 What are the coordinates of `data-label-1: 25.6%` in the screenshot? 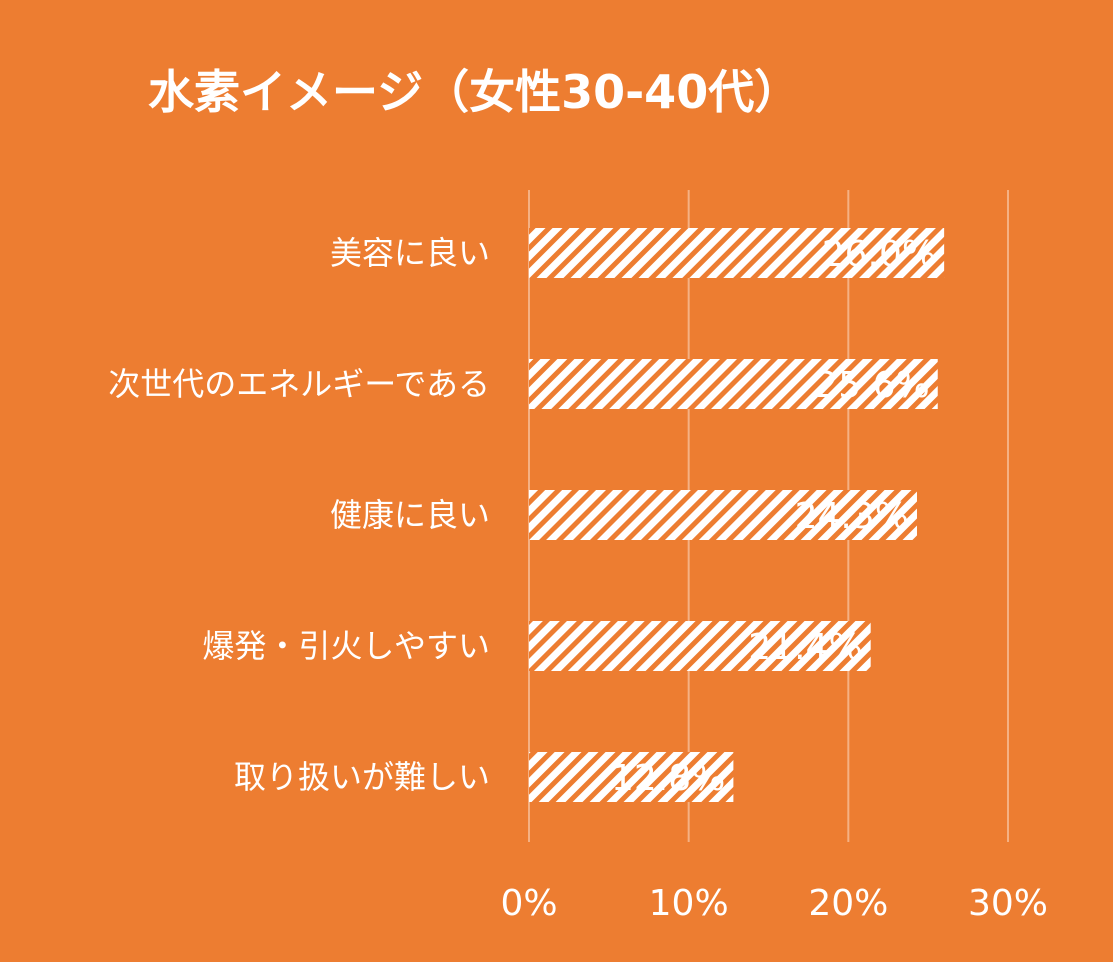 It's located at (872, 385).